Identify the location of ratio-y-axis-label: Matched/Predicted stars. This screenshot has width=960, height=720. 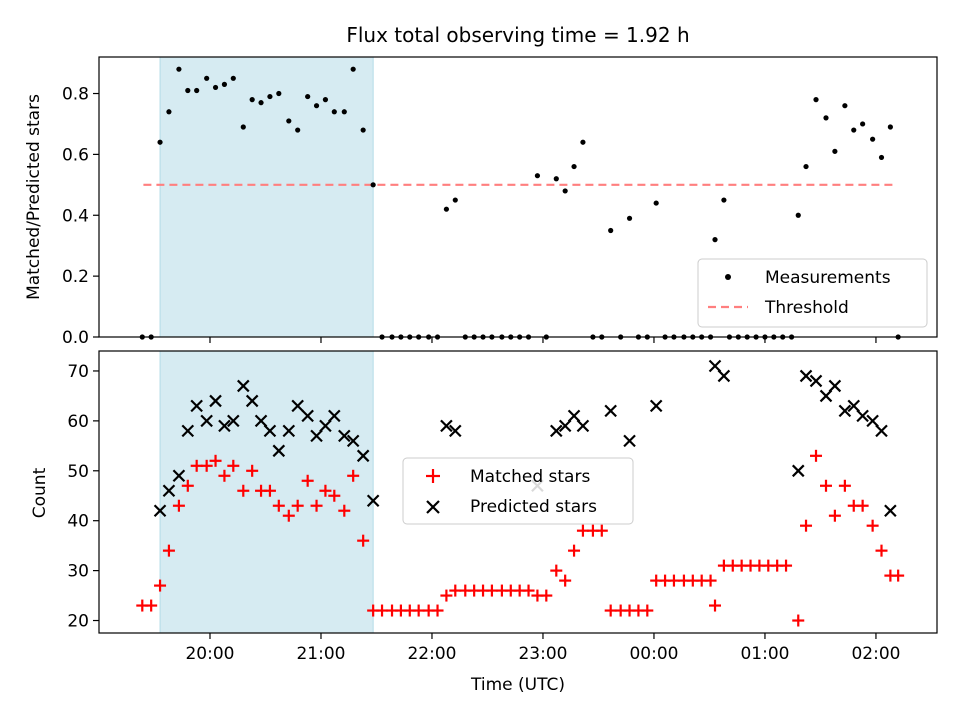
(34, 197).